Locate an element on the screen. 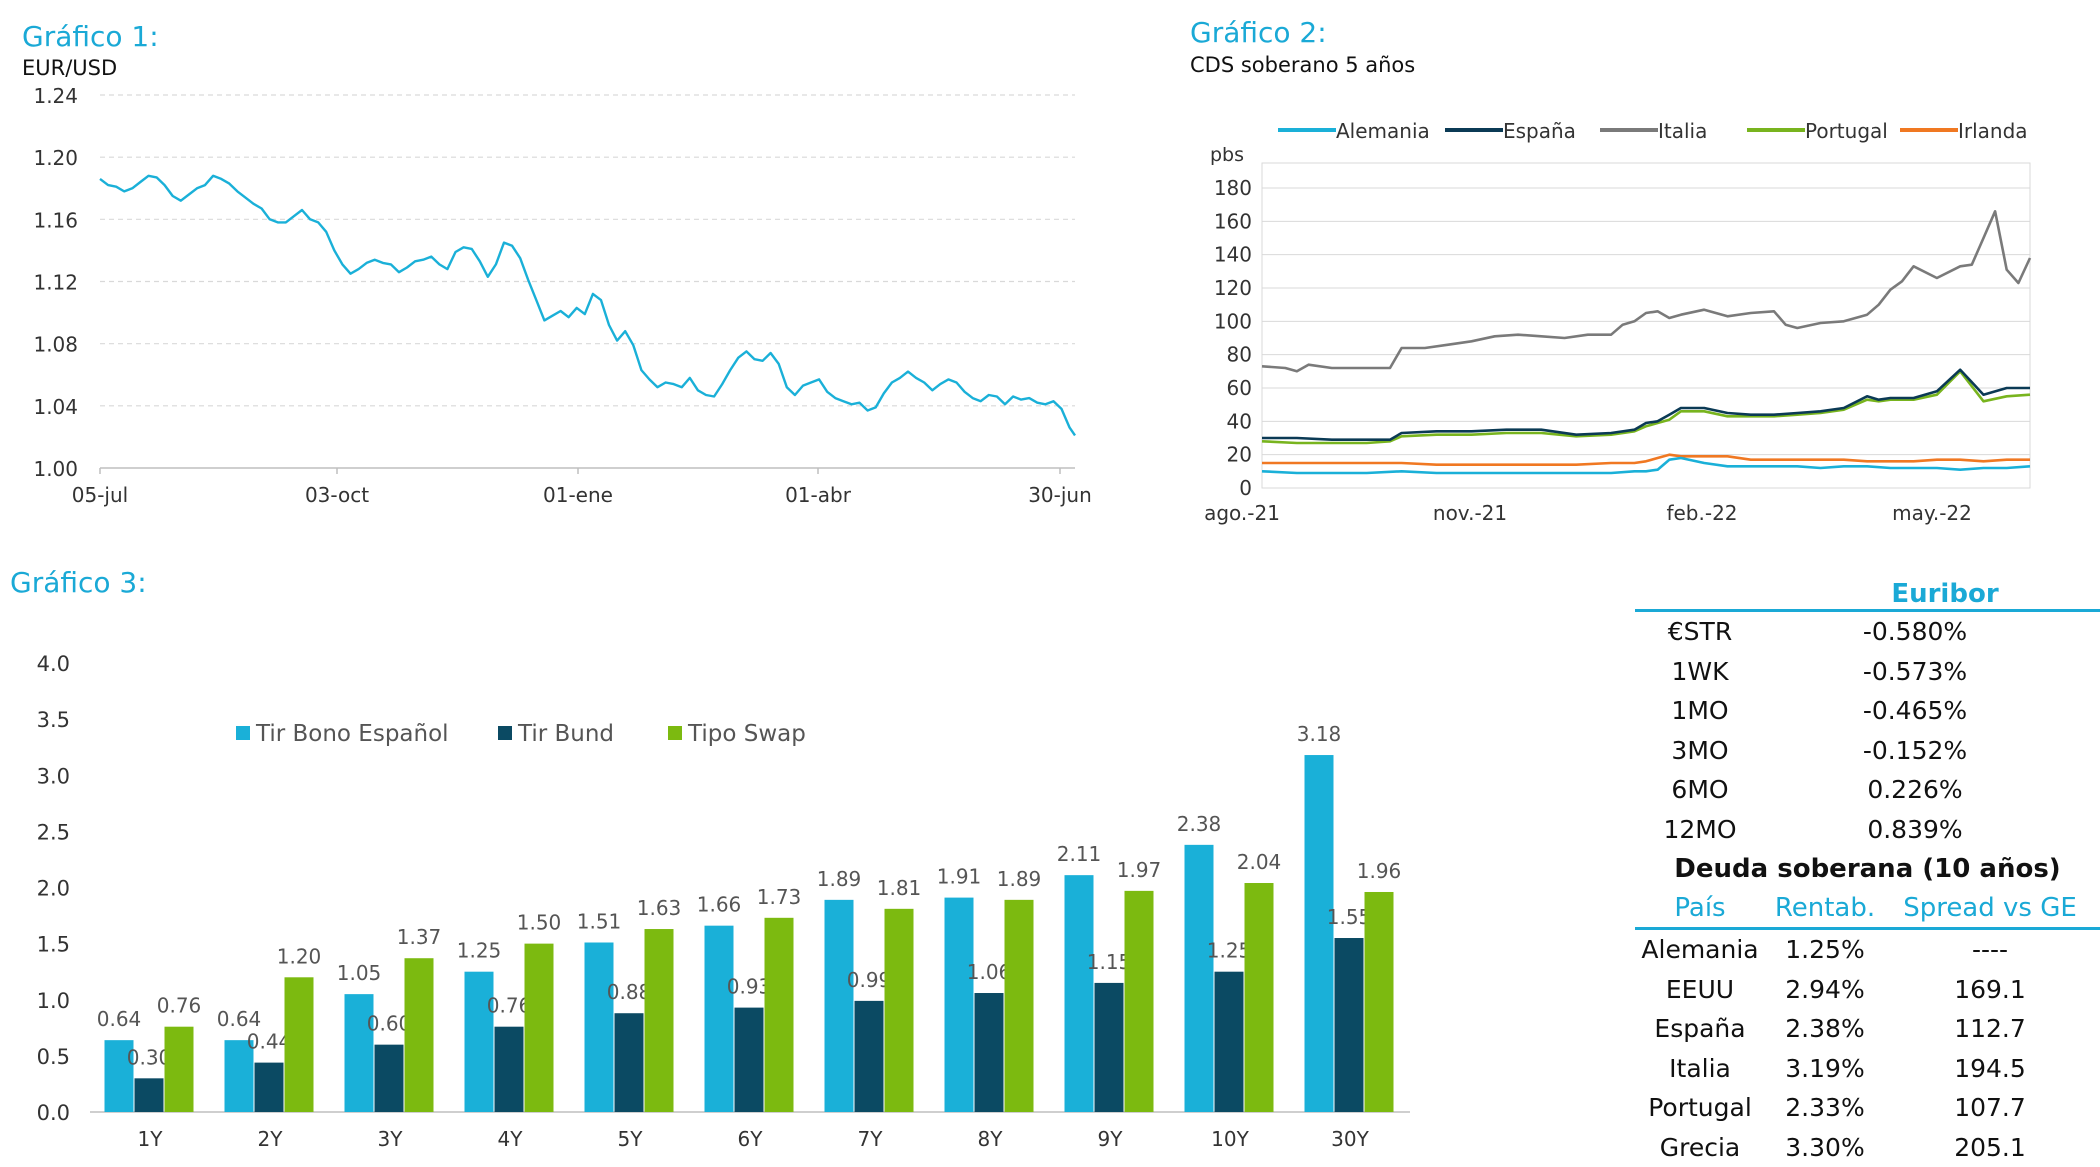 This screenshot has height=1167, width=2100. data-label: 0.64 is located at coordinates (119, 1019).